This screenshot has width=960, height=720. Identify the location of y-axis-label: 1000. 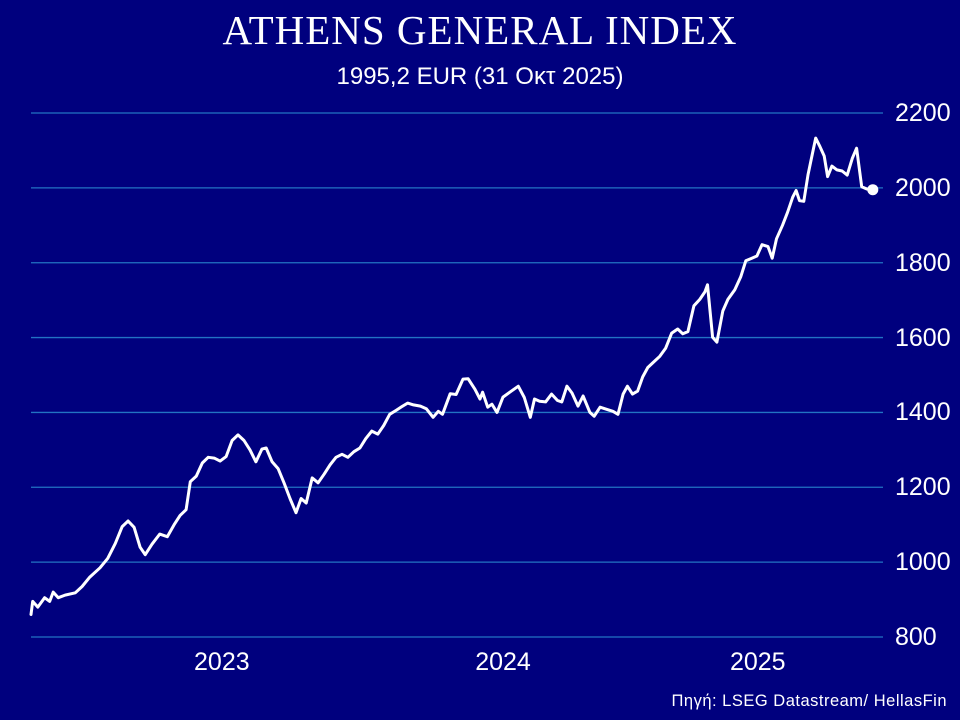
(923, 562).